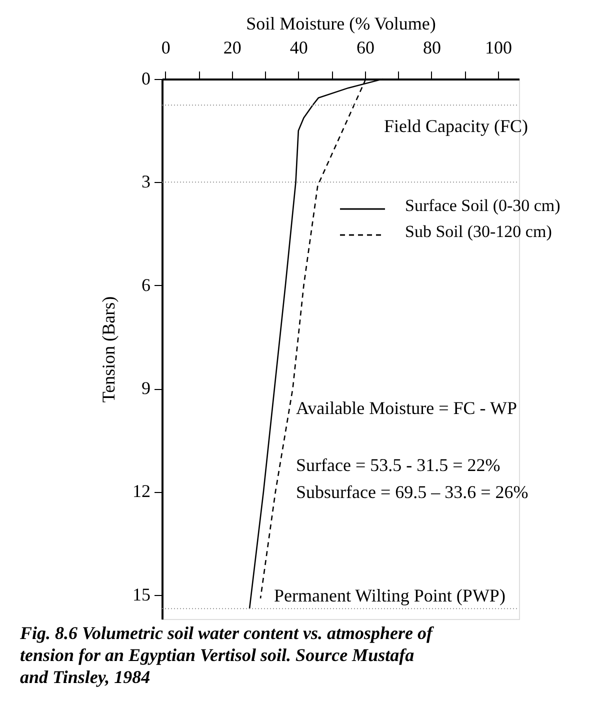 Image resolution: width=591 pixels, height=715 pixels. I want to click on ref-line-label: Field Capacity (FC), so click(456, 126).